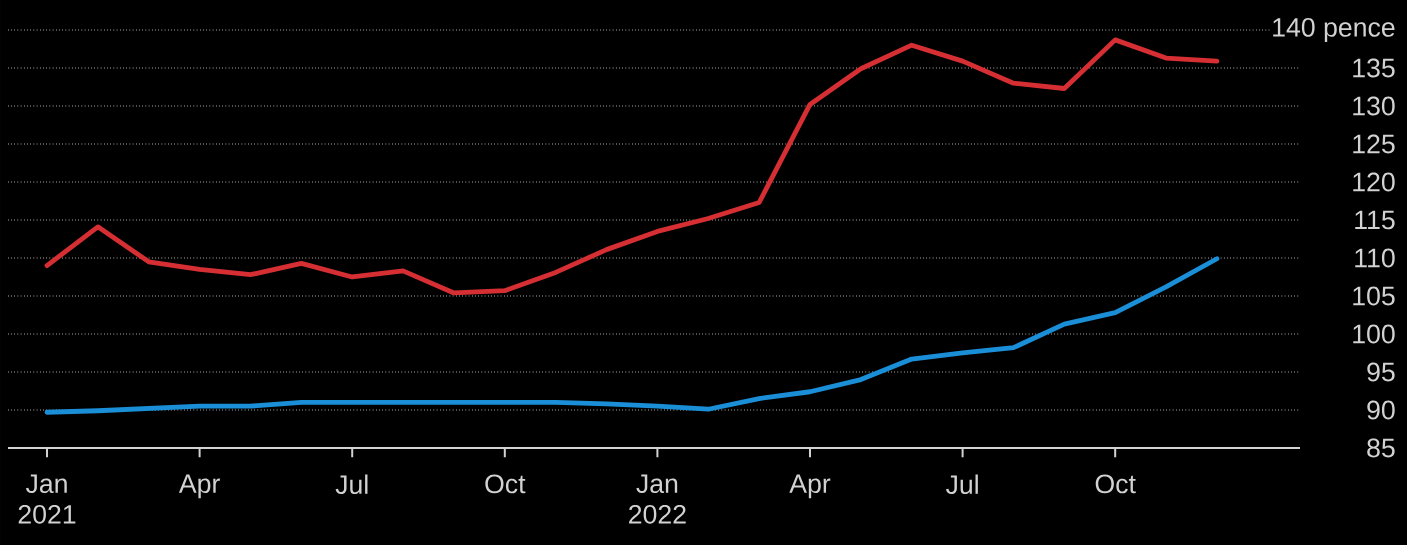 This screenshot has height=545, width=1407. I want to click on y-tick-label: 140 pence, so click(1334, 30).